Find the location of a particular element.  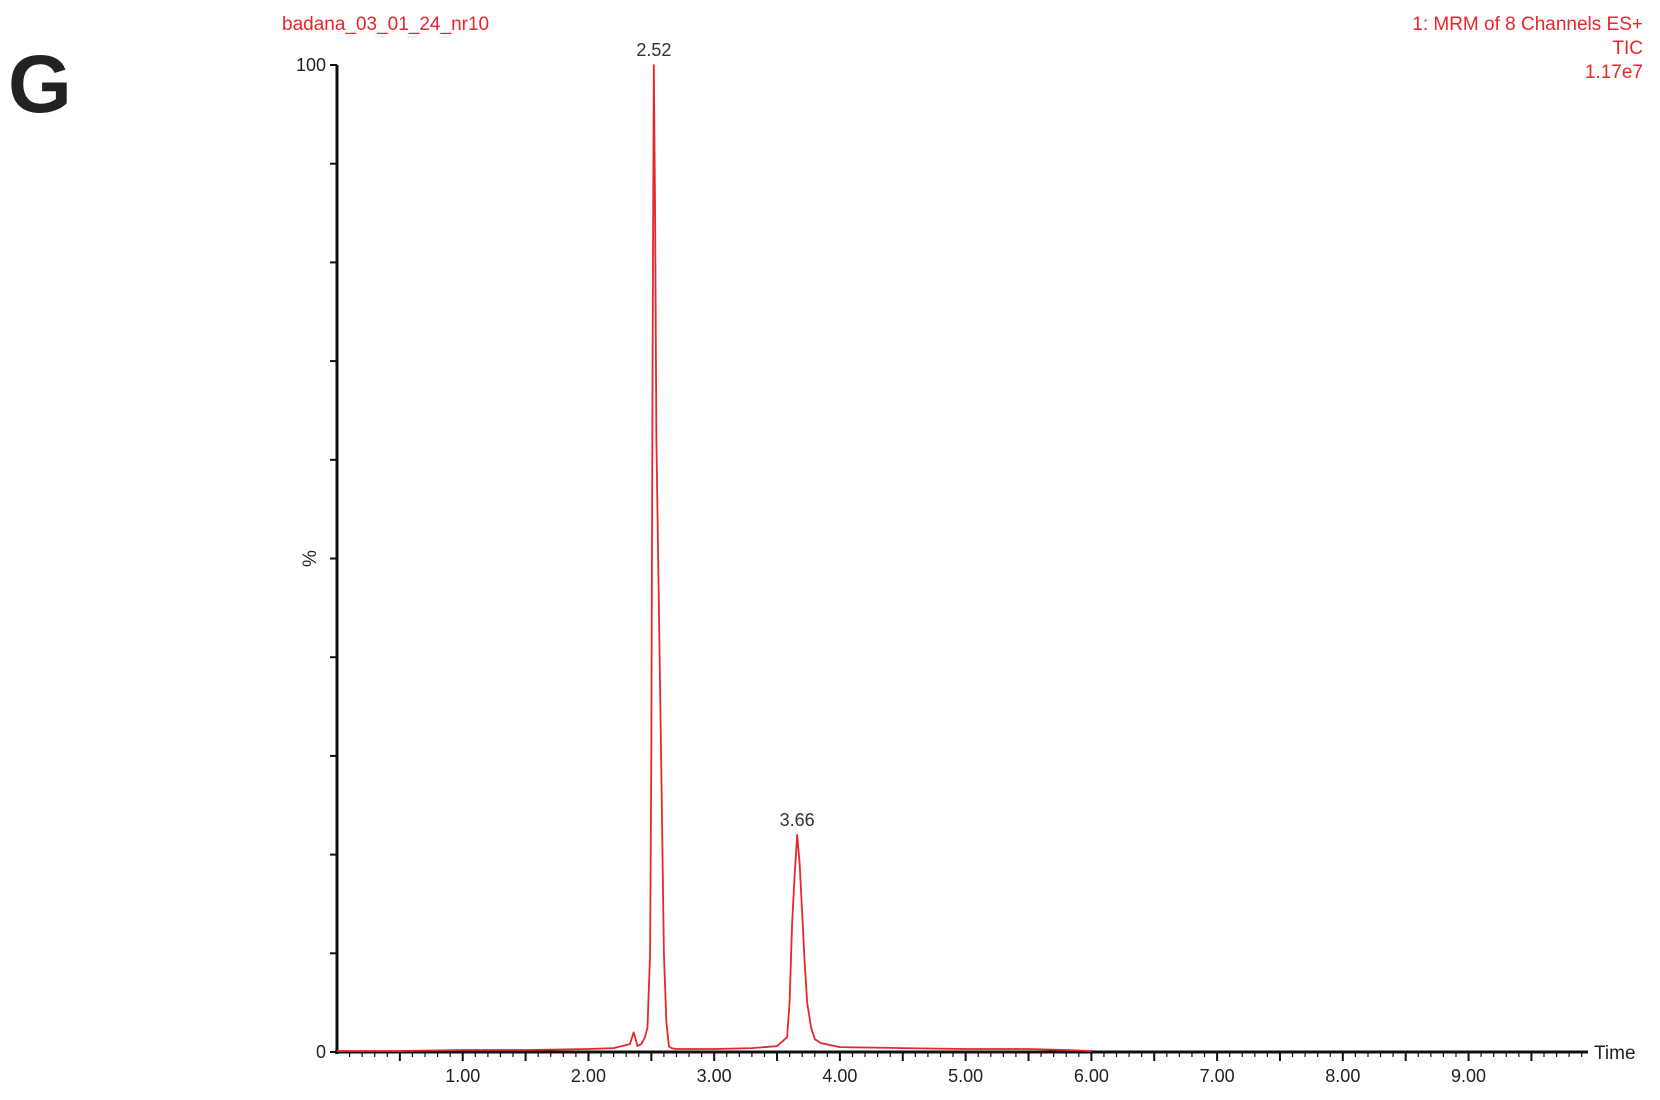

trace-type-label: TIC is located at coordinates (1627, 48).